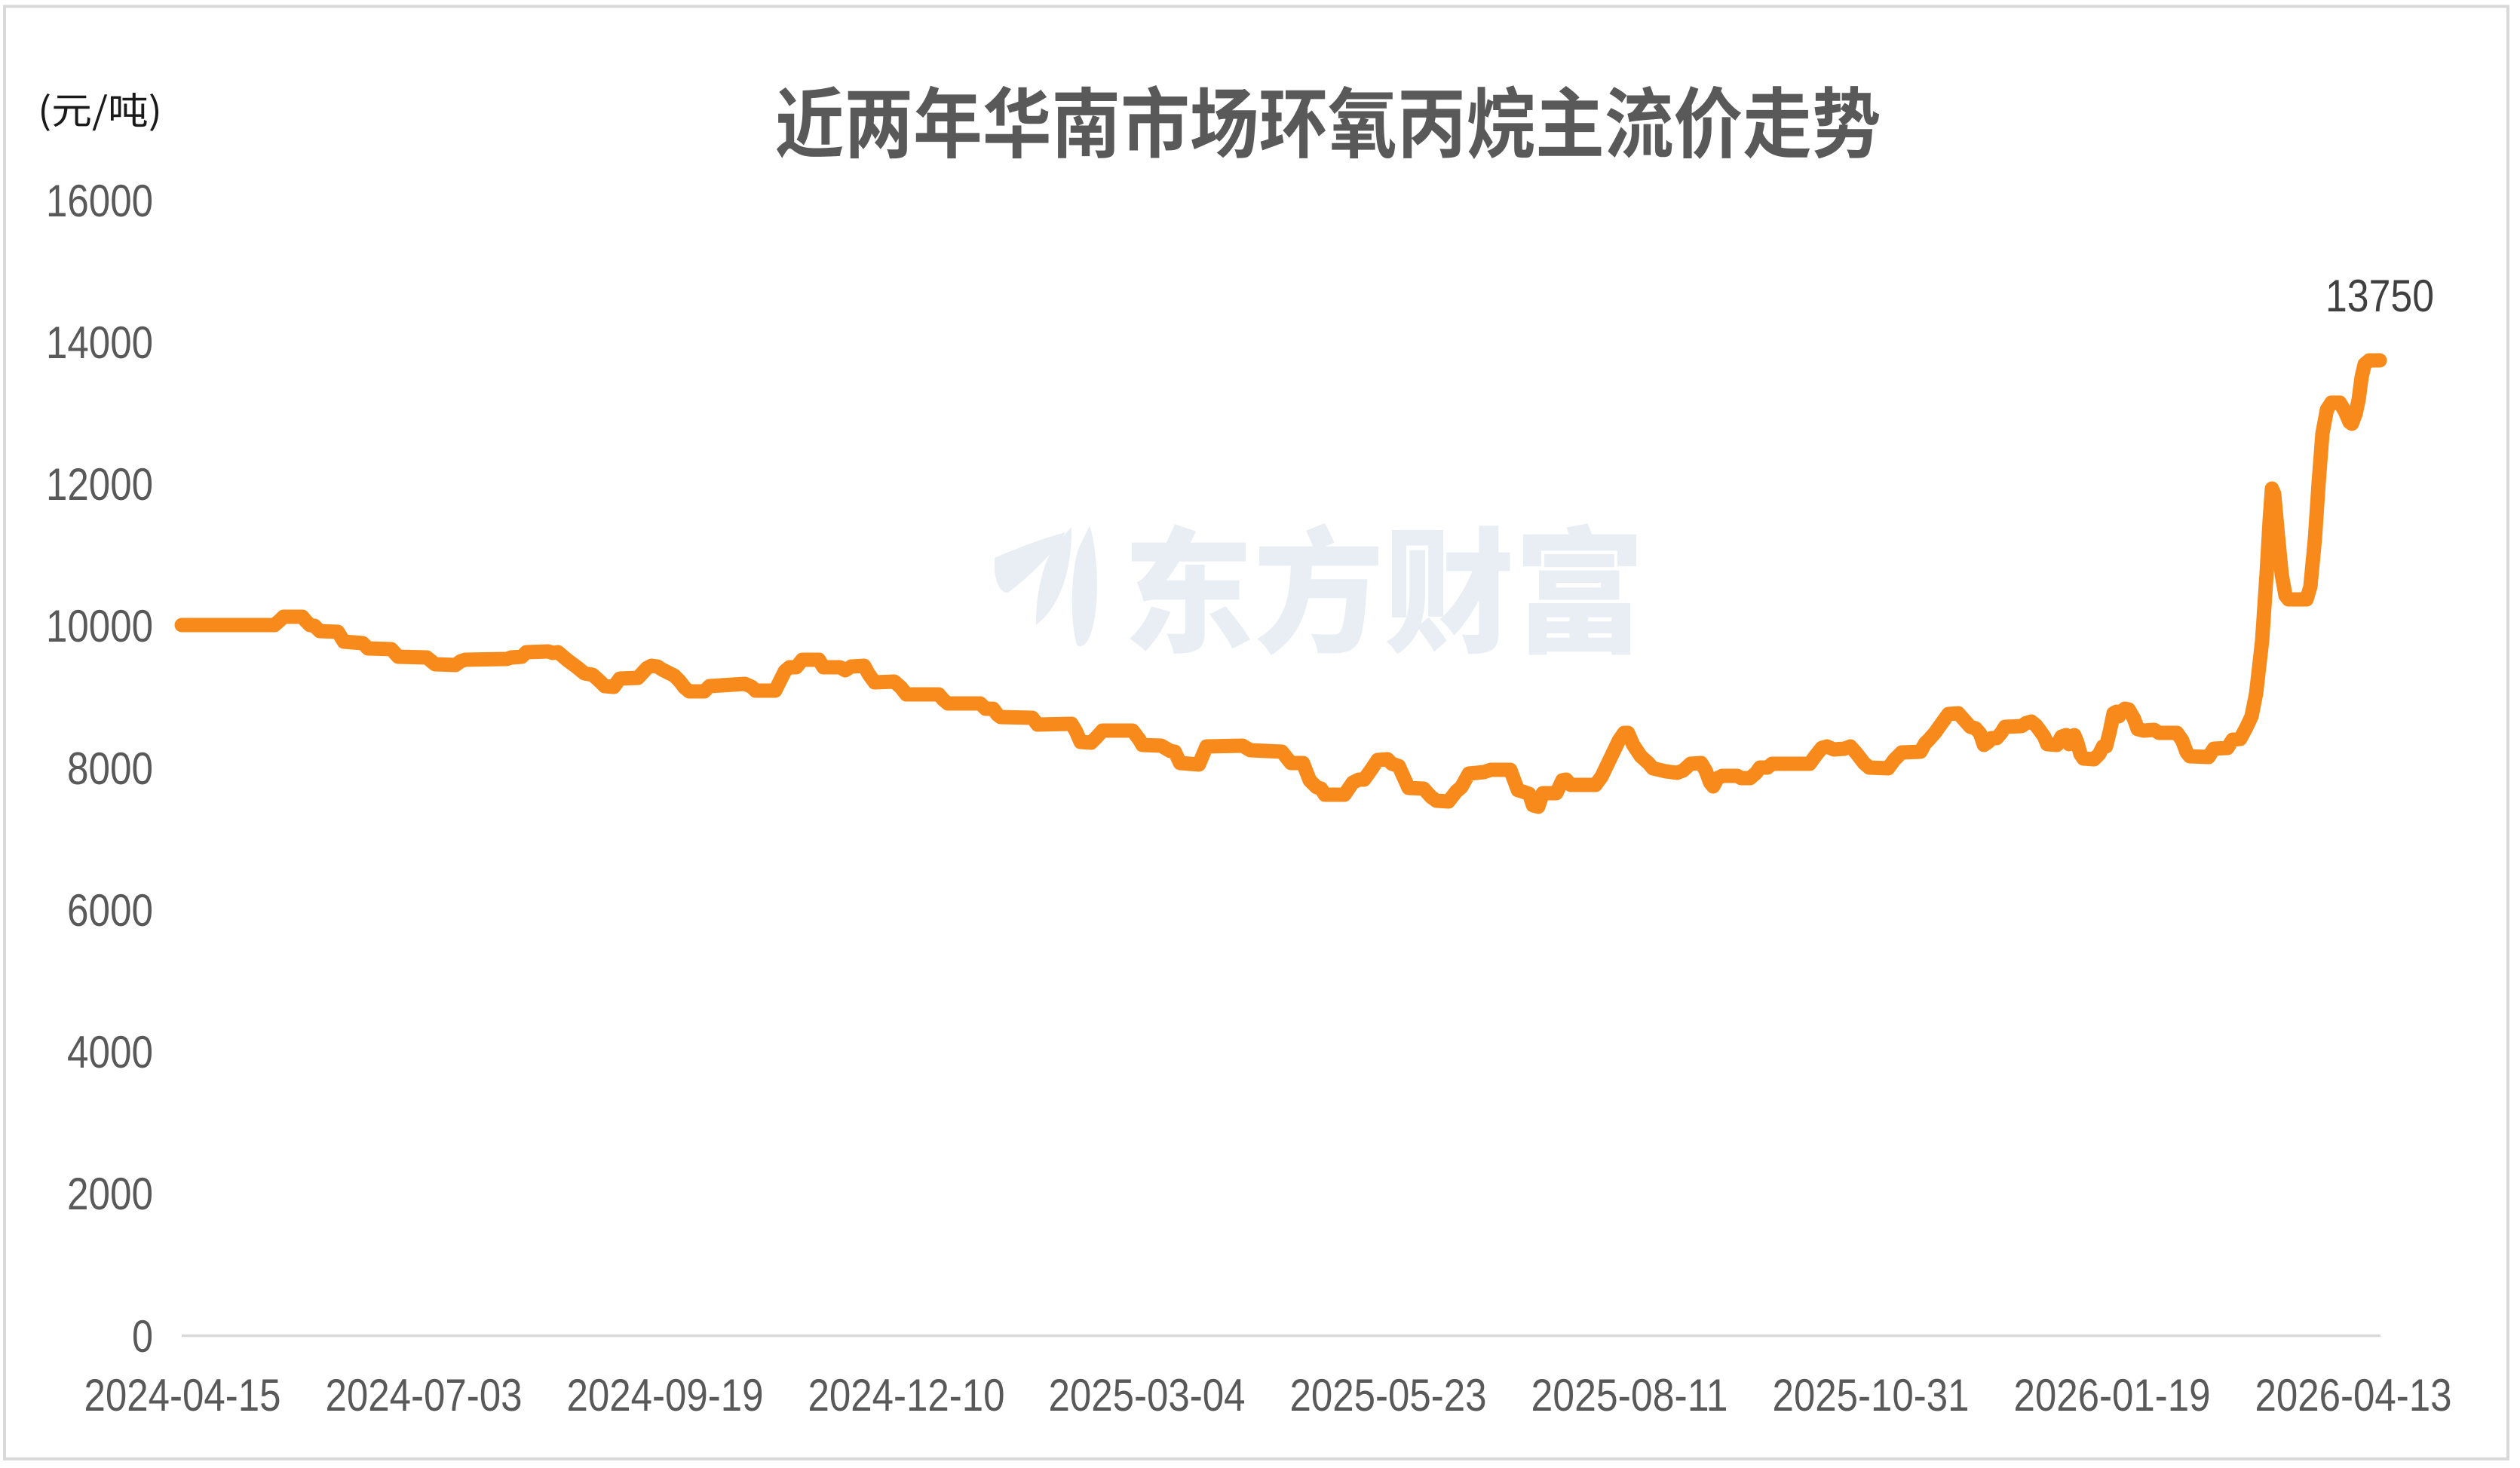 This screenshot has height=1468, width=2520. I want to click on svg-text: 2000, so click(110, 1194).